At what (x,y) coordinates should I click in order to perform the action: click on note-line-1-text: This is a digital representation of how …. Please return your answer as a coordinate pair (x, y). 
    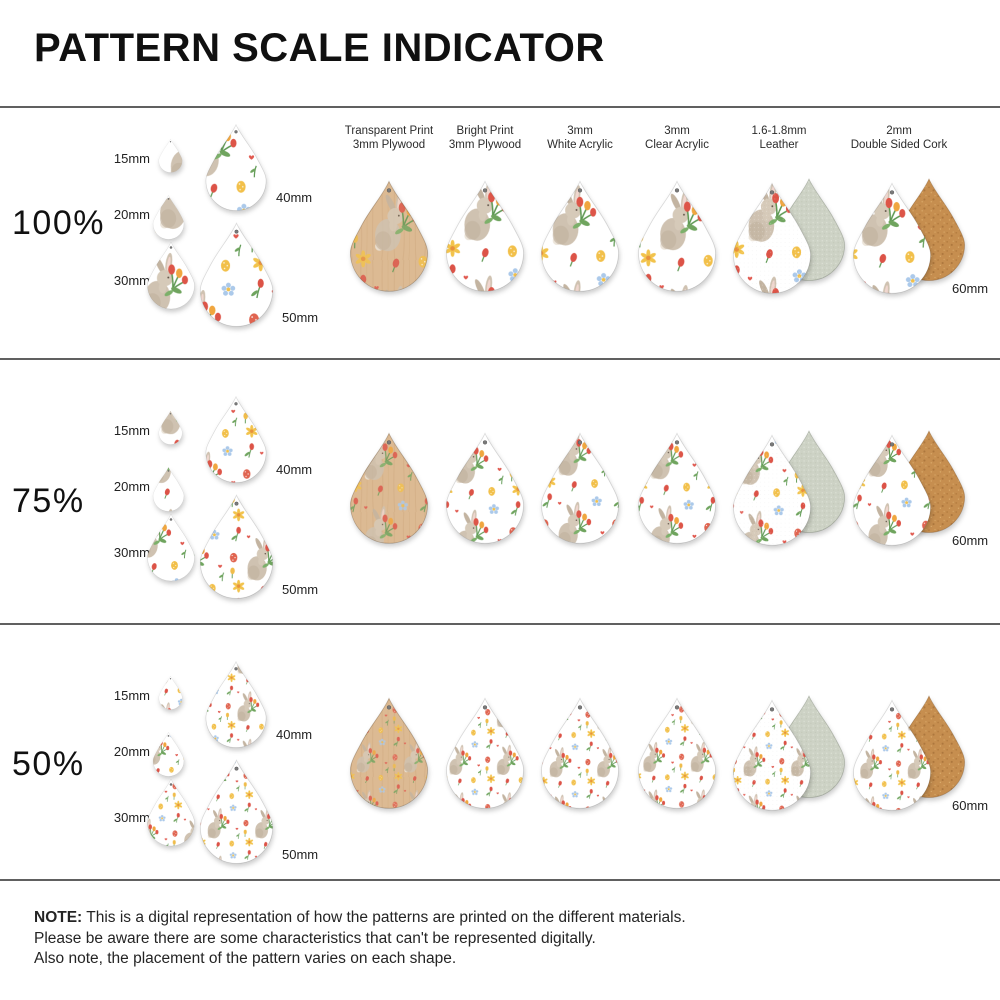
    Looking at the image, I should click on (386, 917).